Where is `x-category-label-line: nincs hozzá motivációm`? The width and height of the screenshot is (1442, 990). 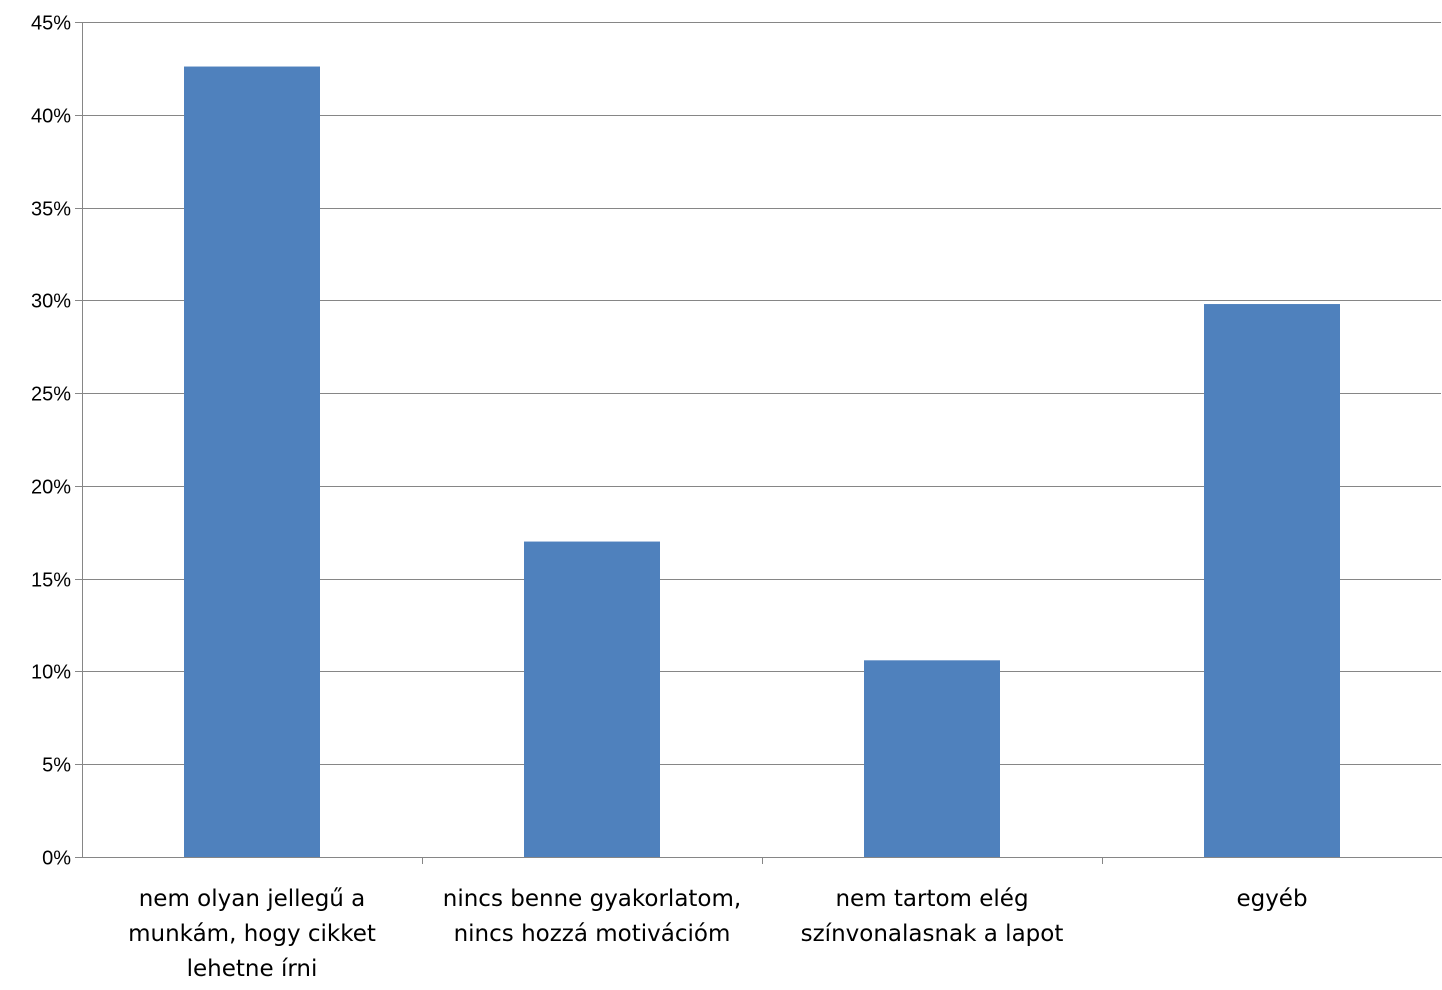 x-category-label-line: nincs hozzá motivációm is located at coordinates (592, 934).